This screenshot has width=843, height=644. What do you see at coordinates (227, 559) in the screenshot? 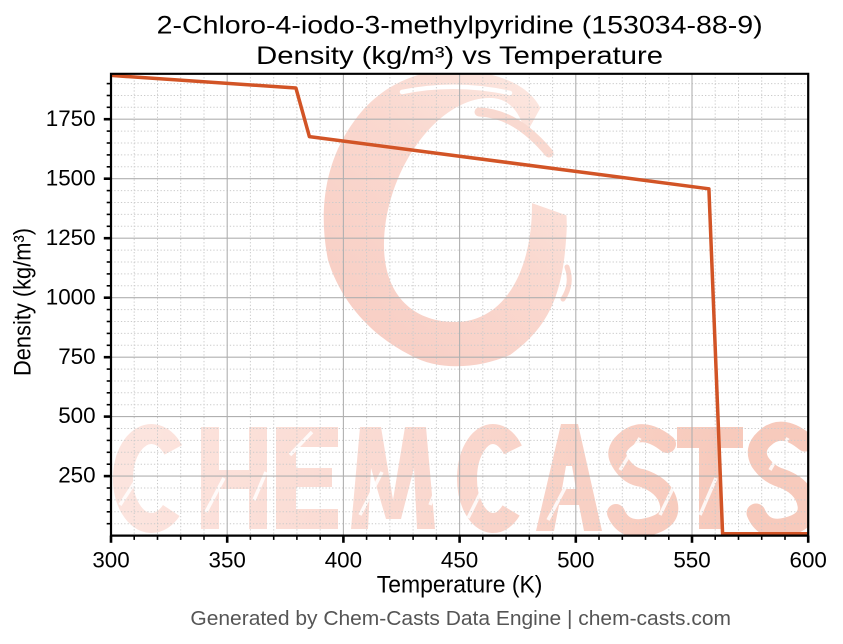
I see `svg-text: 350` at bounding box center [227, 559].